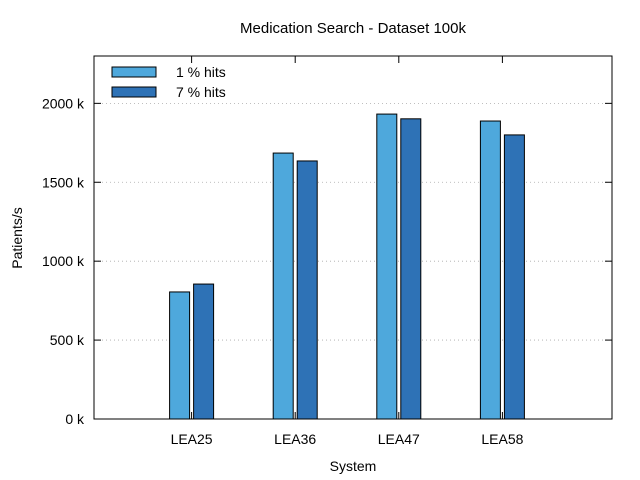  I want to click on y-tick-label: 2000 k, so click(63, 103).